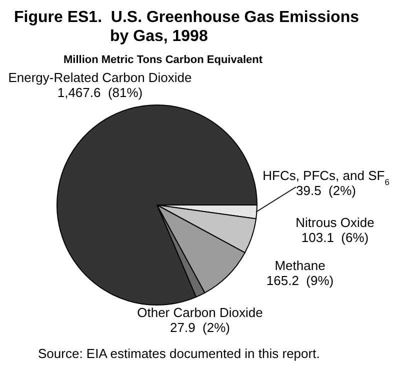 Image resolution: width=400 pixels, height=367 pixels. I want to click on source-note: Source: EIA estimates documented in this report., so click(179, 353).